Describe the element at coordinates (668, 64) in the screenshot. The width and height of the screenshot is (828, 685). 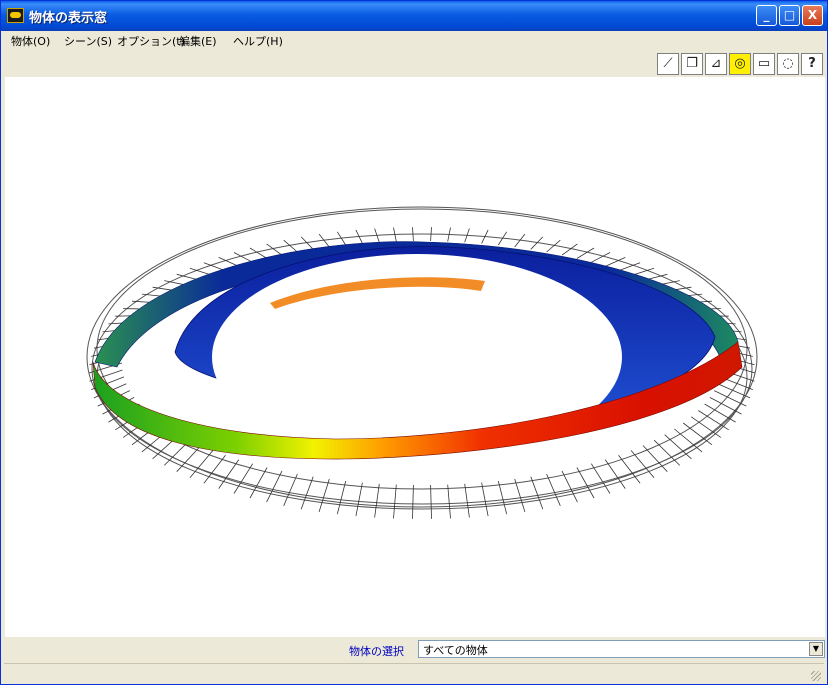
I see `ruler-icon: ⟋` at that location.